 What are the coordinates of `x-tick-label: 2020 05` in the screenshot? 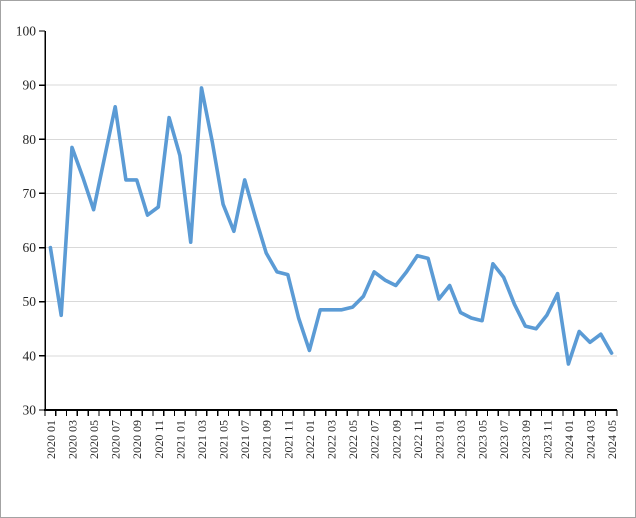 It's located at (94, 439).